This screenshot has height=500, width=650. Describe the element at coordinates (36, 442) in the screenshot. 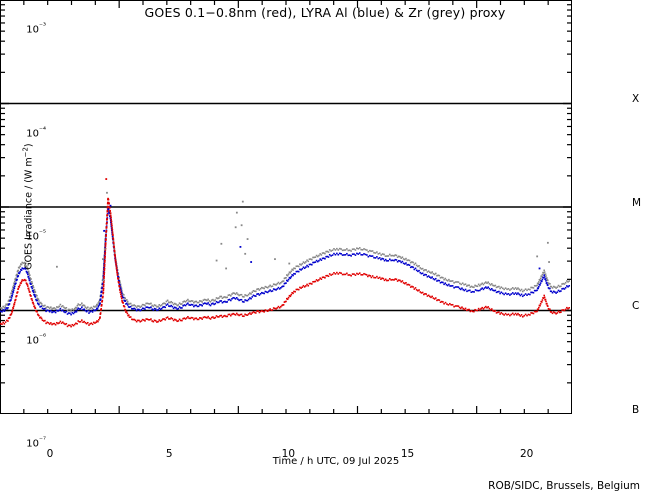

I see `y-tick-label: 10⁻⁷` at that location.